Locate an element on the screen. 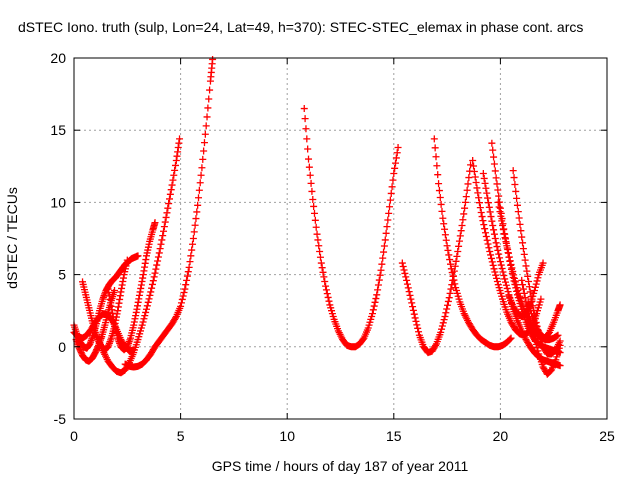  x-tick-label: 5 is located at coordinates (181, 436).